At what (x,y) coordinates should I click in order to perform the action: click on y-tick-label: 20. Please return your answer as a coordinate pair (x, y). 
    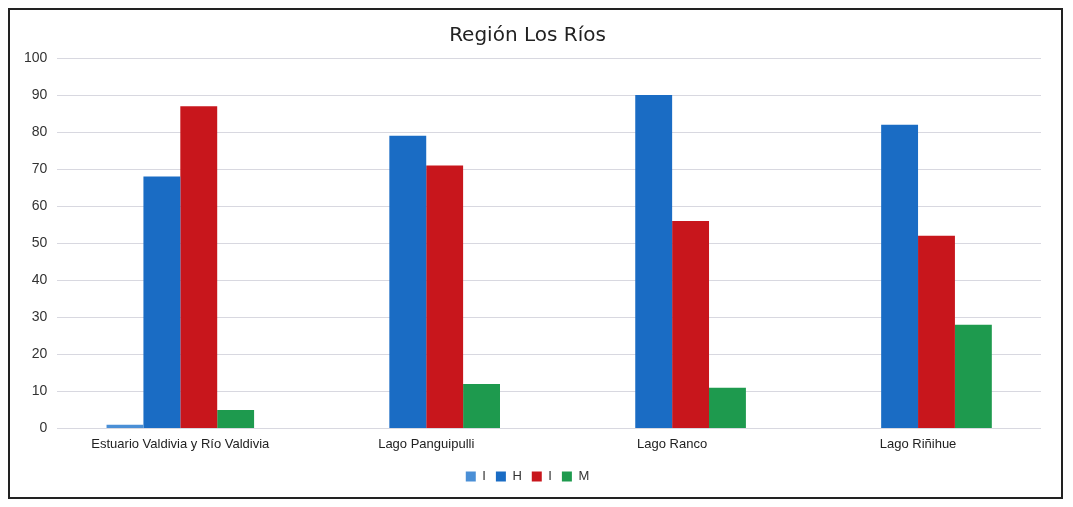
    Looking at the image, I should click on (39, 353).